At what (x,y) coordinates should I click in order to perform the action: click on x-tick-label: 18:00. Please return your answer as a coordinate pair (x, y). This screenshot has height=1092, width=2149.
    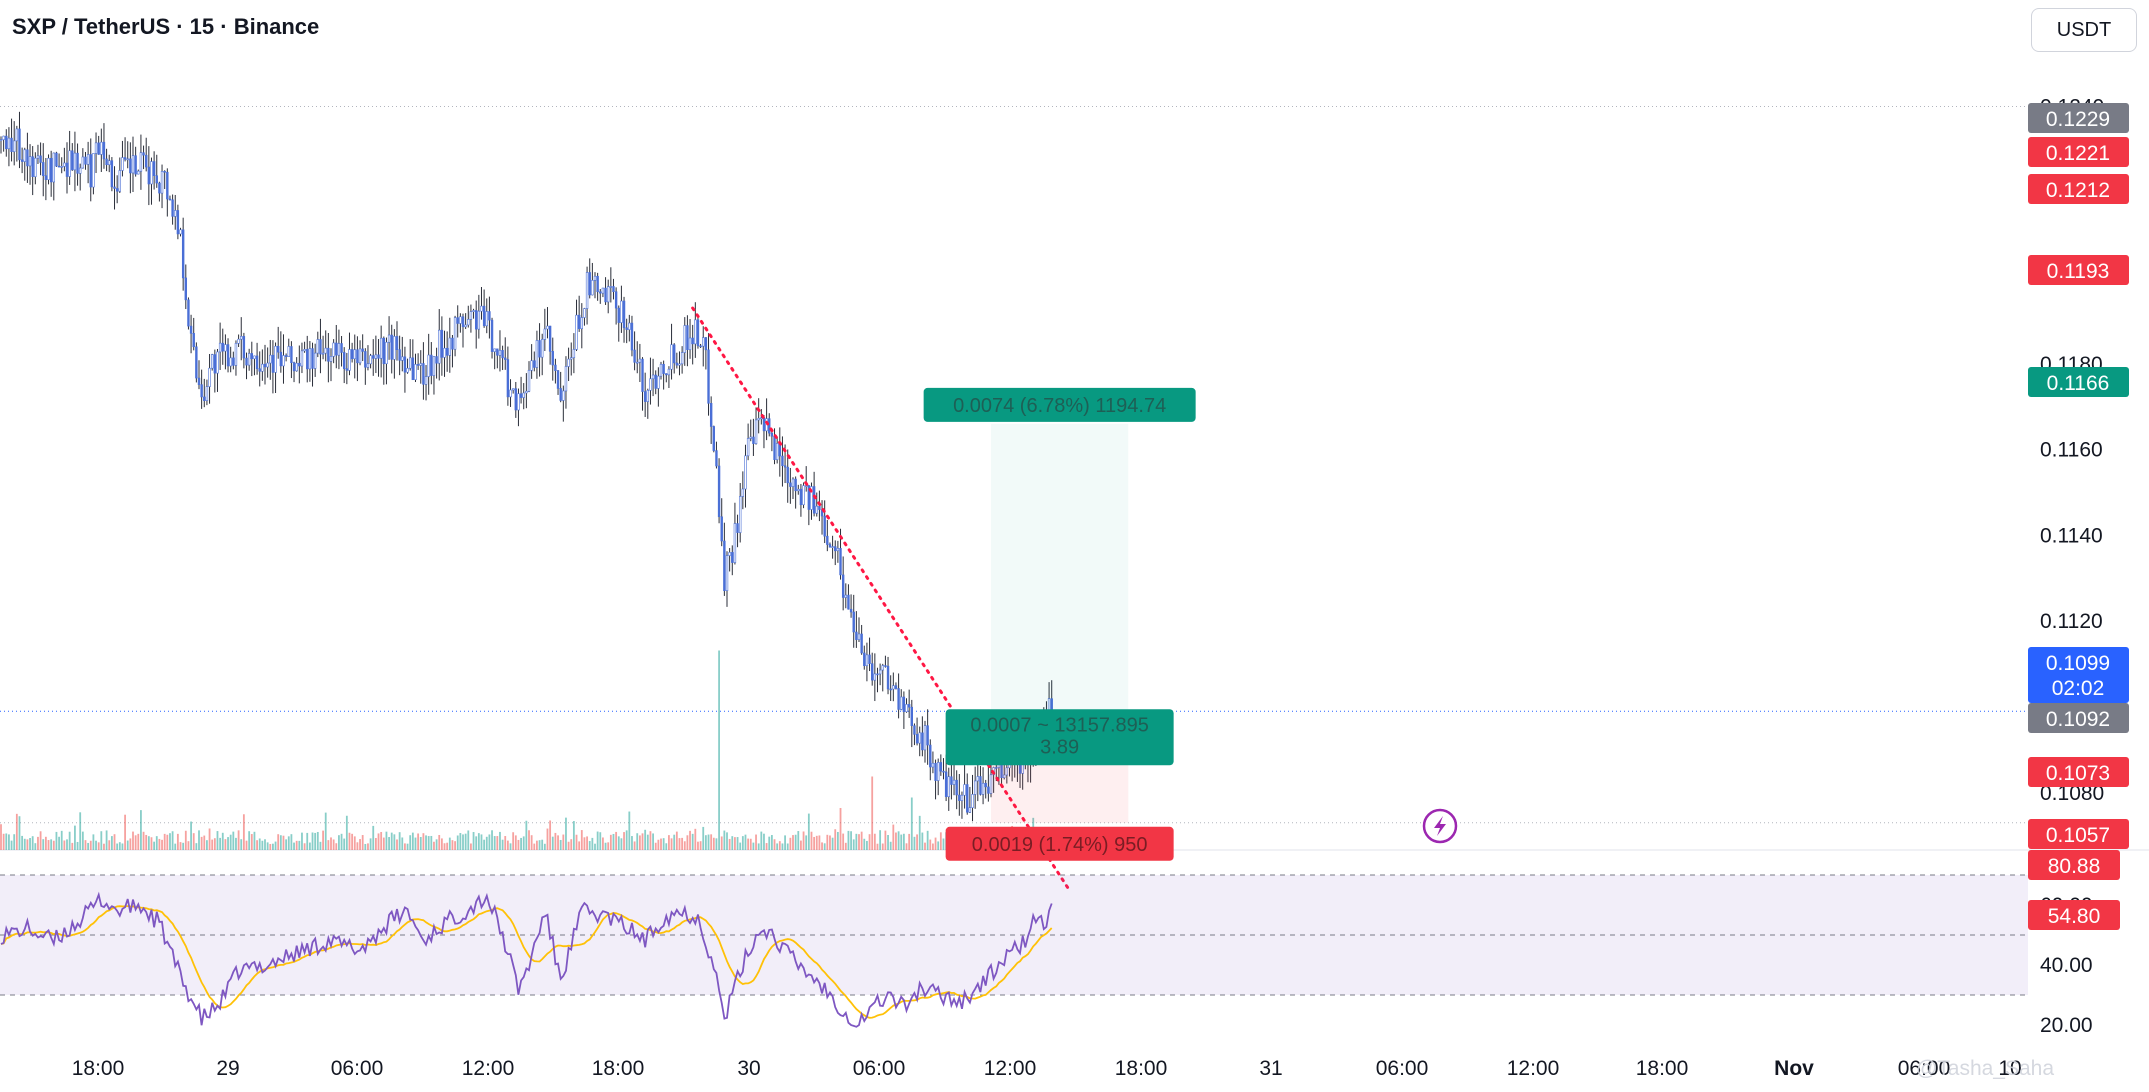
    Looking at the image, I should click on (1141, 1068).